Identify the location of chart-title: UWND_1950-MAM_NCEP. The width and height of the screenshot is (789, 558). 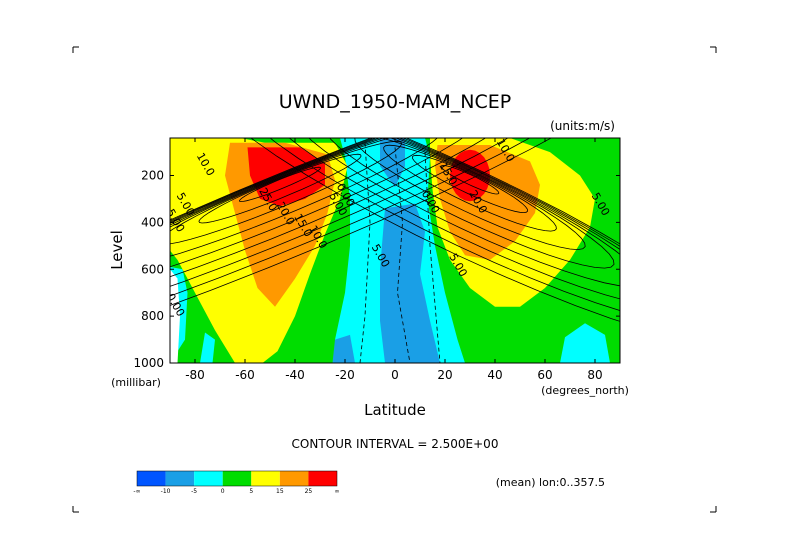
(395, 102).